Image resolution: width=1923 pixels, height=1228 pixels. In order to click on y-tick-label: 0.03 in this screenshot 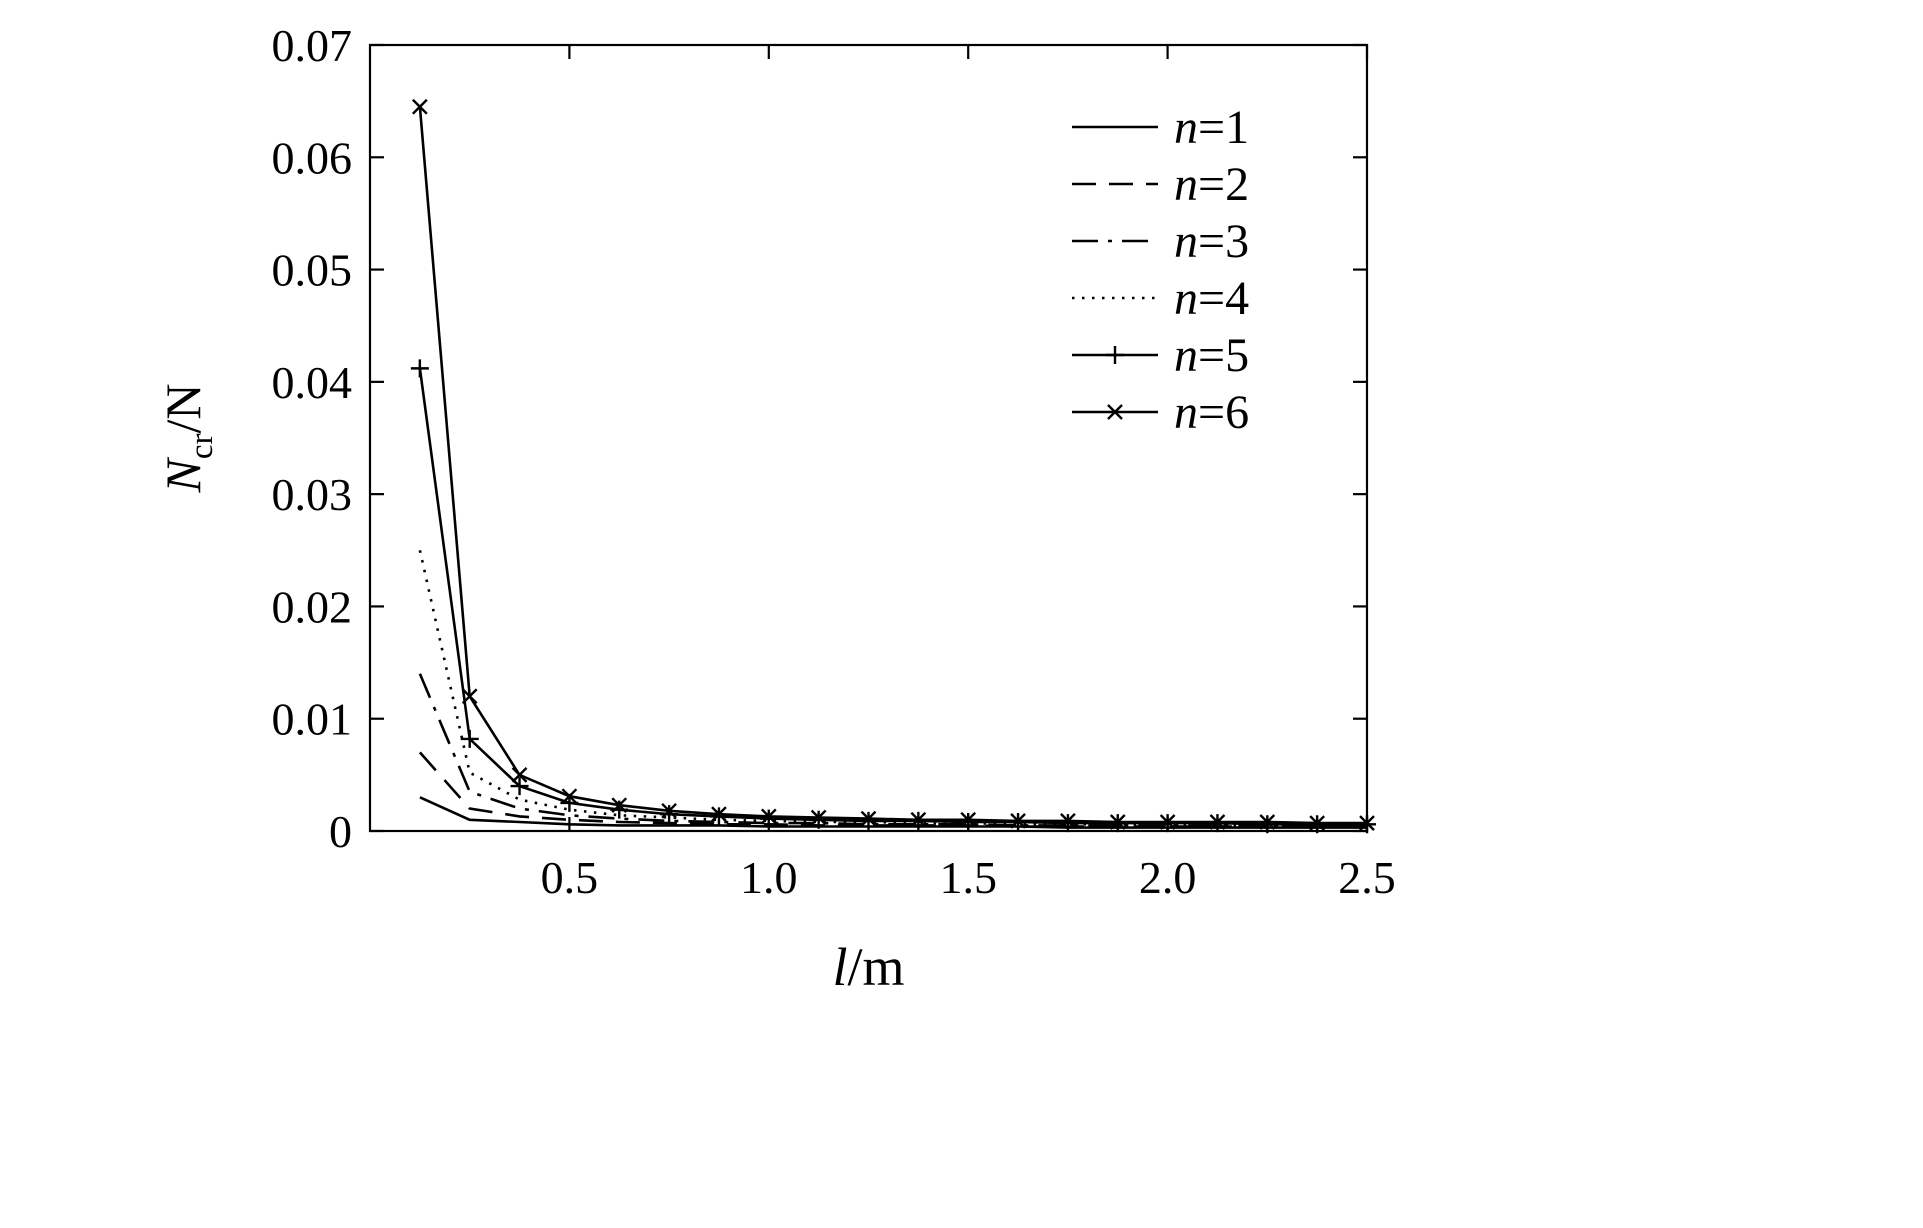, I will do `click(312, 494)`.